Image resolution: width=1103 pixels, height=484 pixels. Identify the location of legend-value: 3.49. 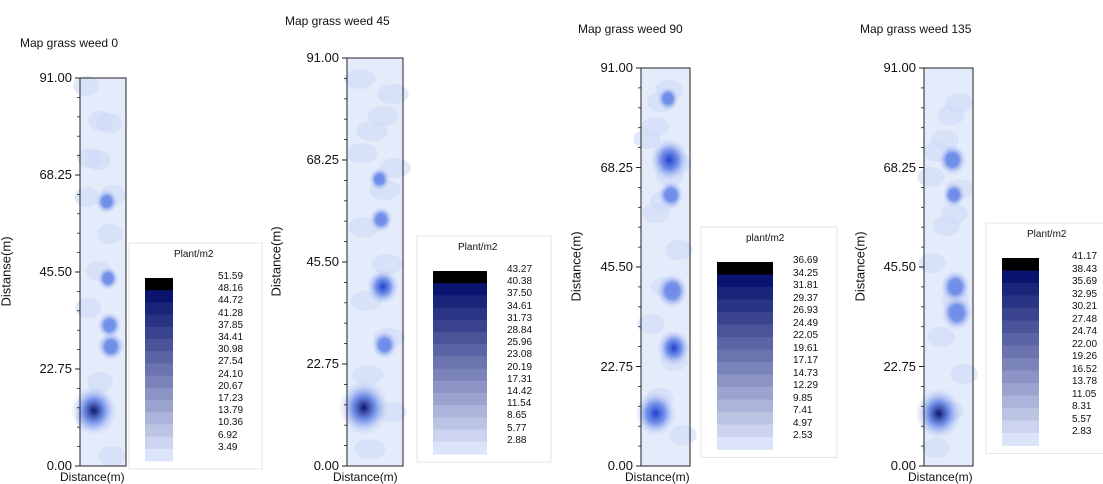
(228, 447).